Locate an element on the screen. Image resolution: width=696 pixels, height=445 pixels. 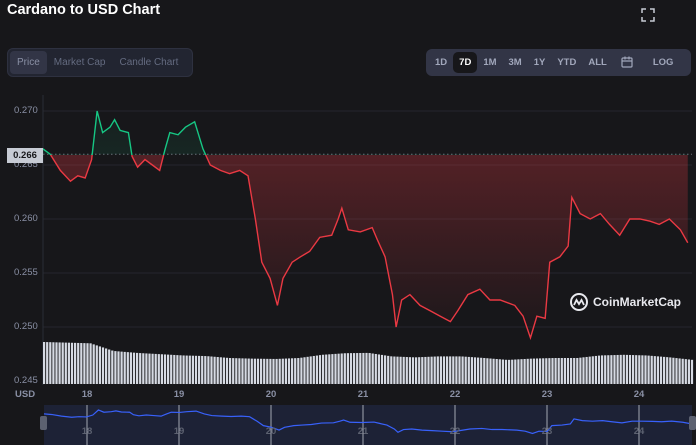
log-scale-toggle: LOG is located at coordinates (663, 62).